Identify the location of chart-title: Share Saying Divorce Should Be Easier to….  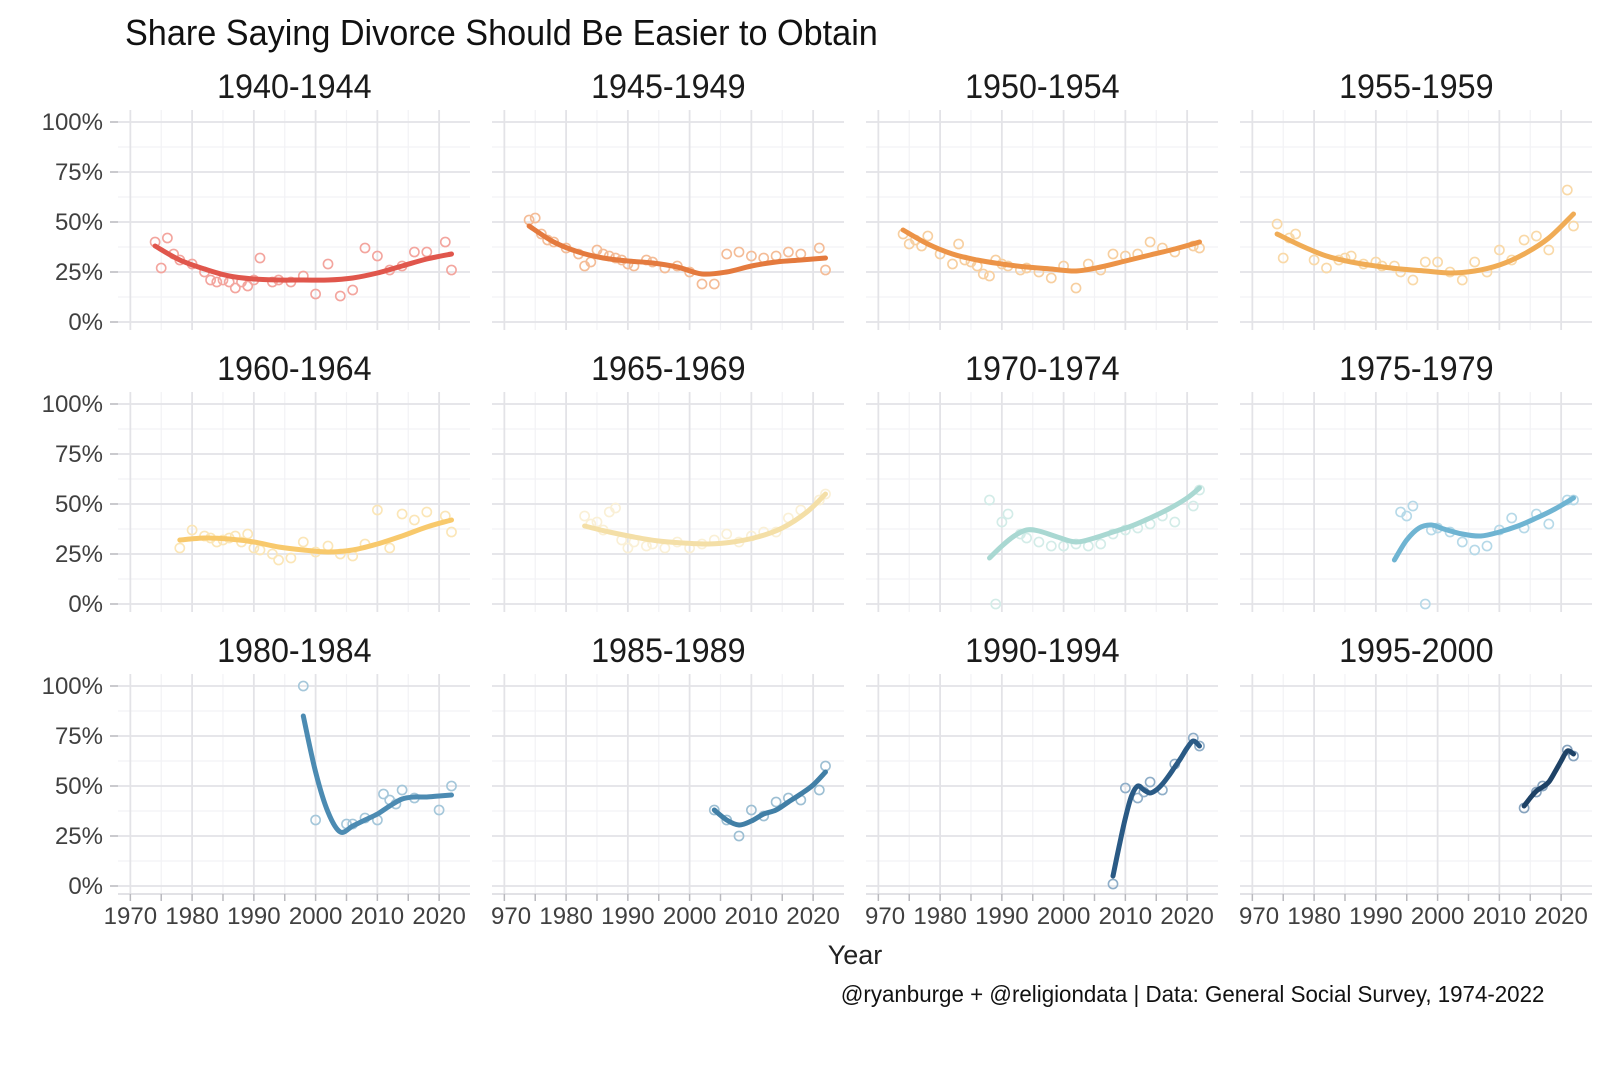
(501, 32).